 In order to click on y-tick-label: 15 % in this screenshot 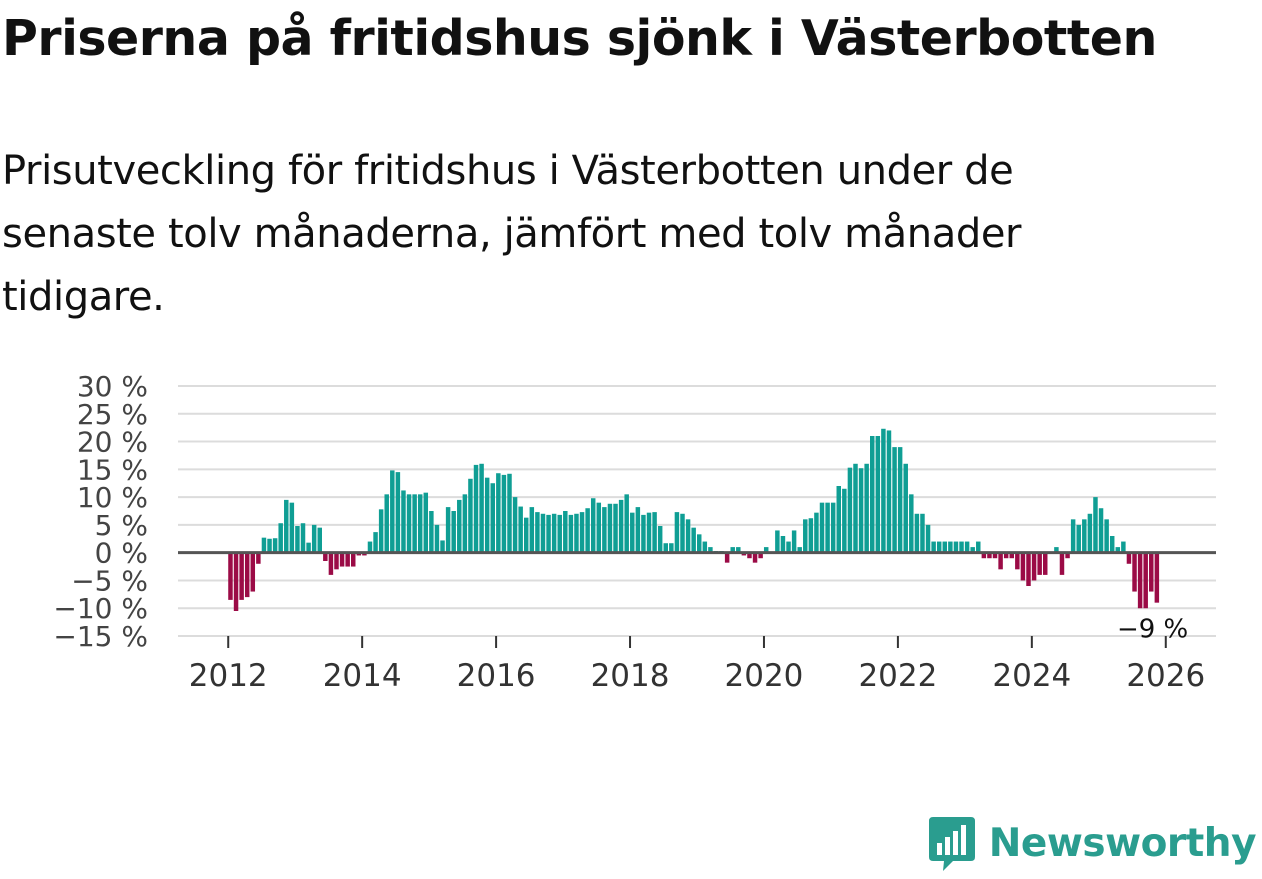, I will do `click(112, 469)`.